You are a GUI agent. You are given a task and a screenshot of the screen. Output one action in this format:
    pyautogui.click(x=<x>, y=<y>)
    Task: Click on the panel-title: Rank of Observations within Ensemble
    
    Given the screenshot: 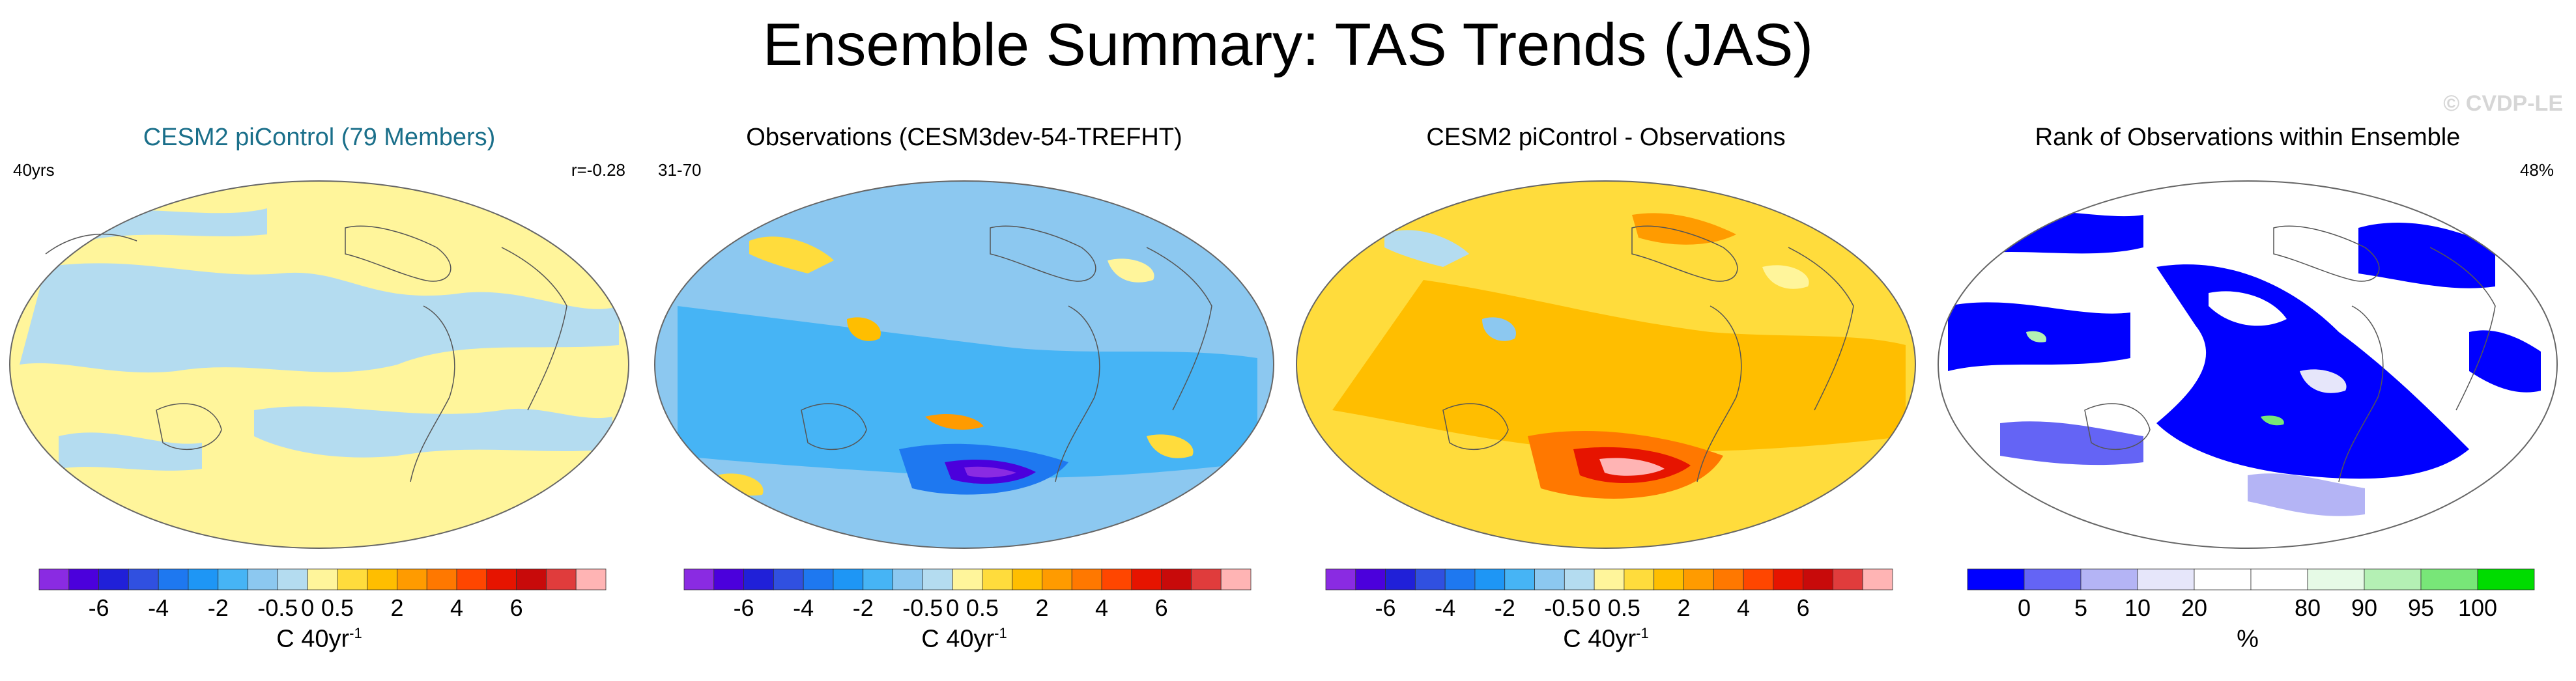 What is the action you would take?
    pyautogui.click(x=2248, y=137)
    